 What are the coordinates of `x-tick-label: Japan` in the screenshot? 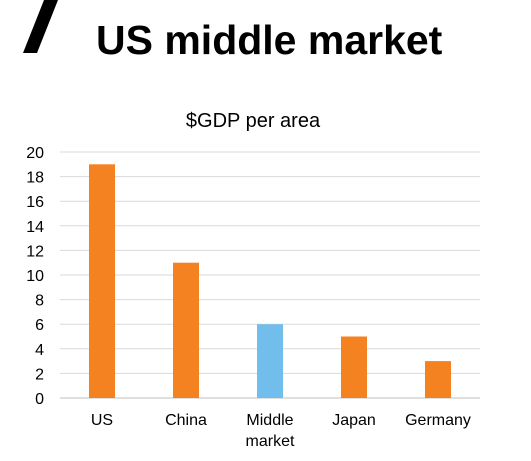 It's located at (354, 420).